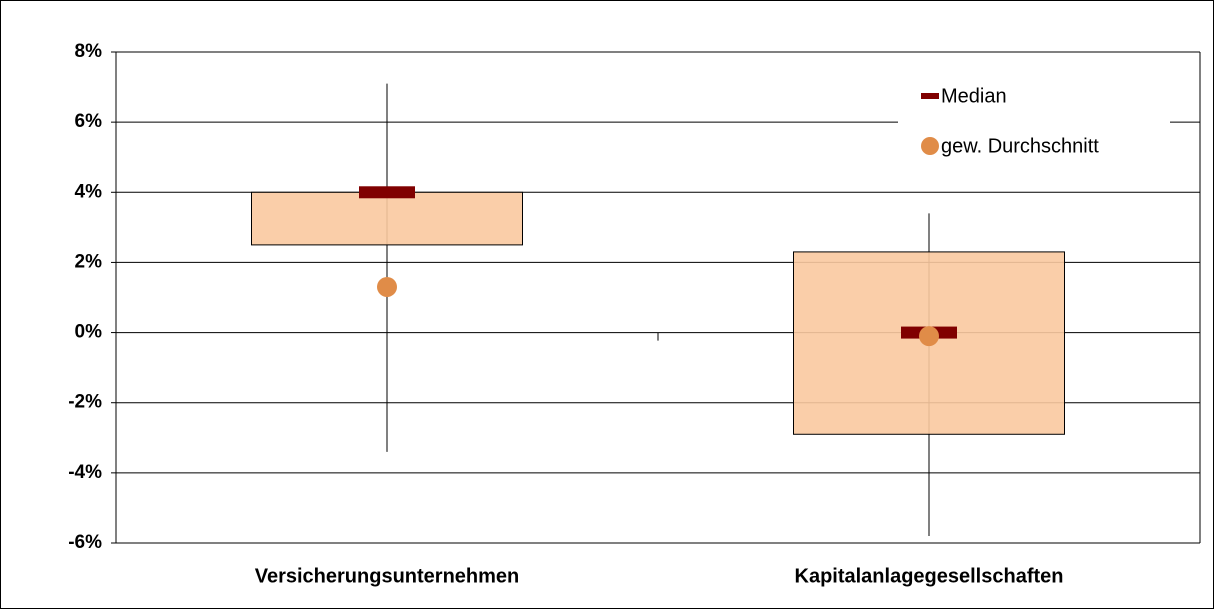 The width and height of the screenshot is (1214, 609). I want to click on legend-label: Median, so click(974, 96).